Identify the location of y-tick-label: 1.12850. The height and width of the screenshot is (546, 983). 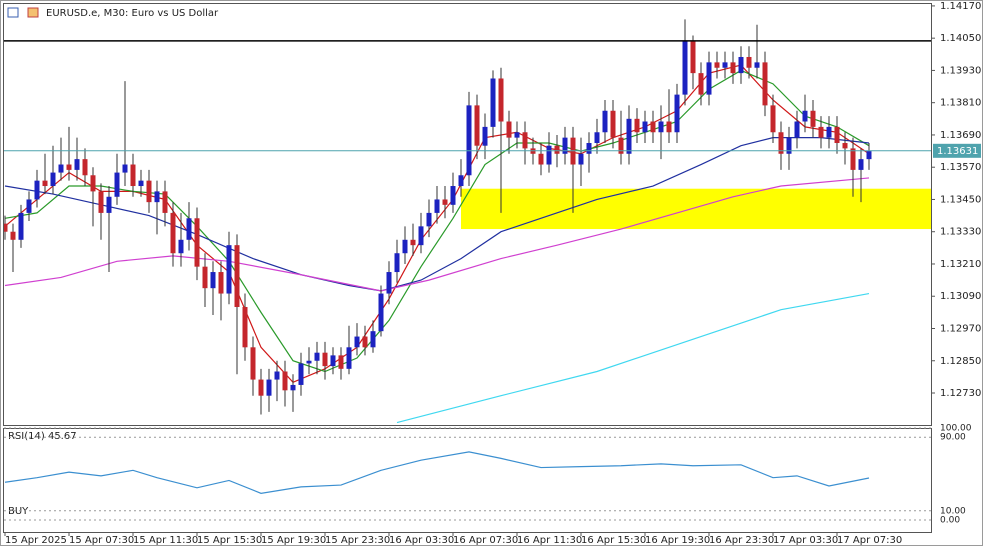
(960, 361).